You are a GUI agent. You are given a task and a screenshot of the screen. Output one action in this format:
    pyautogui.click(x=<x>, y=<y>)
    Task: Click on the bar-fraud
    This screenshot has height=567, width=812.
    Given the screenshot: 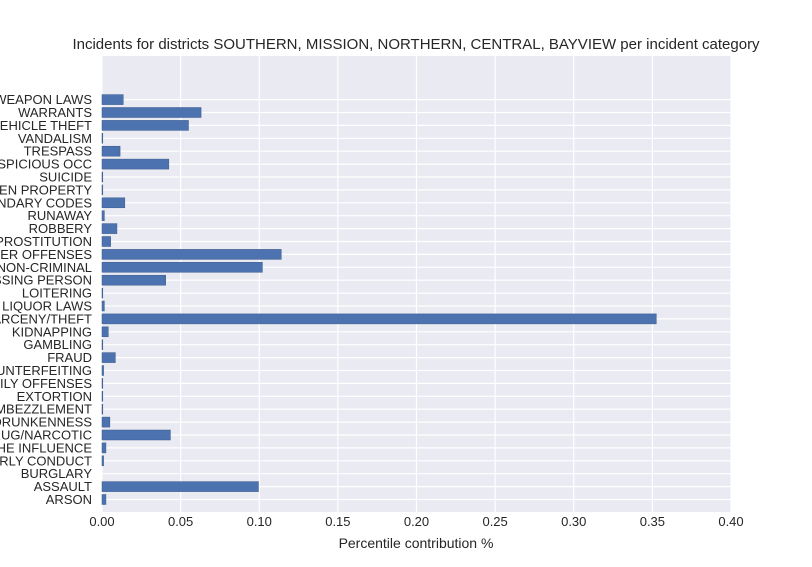 What is the action you would take?
    pyautogui.click(x=108, y=357)
    